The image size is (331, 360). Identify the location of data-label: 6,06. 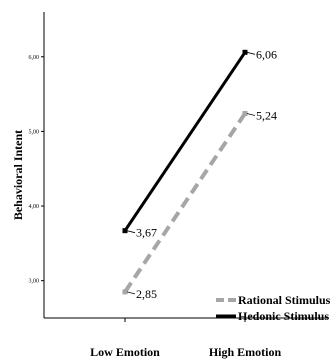
(266, 54).